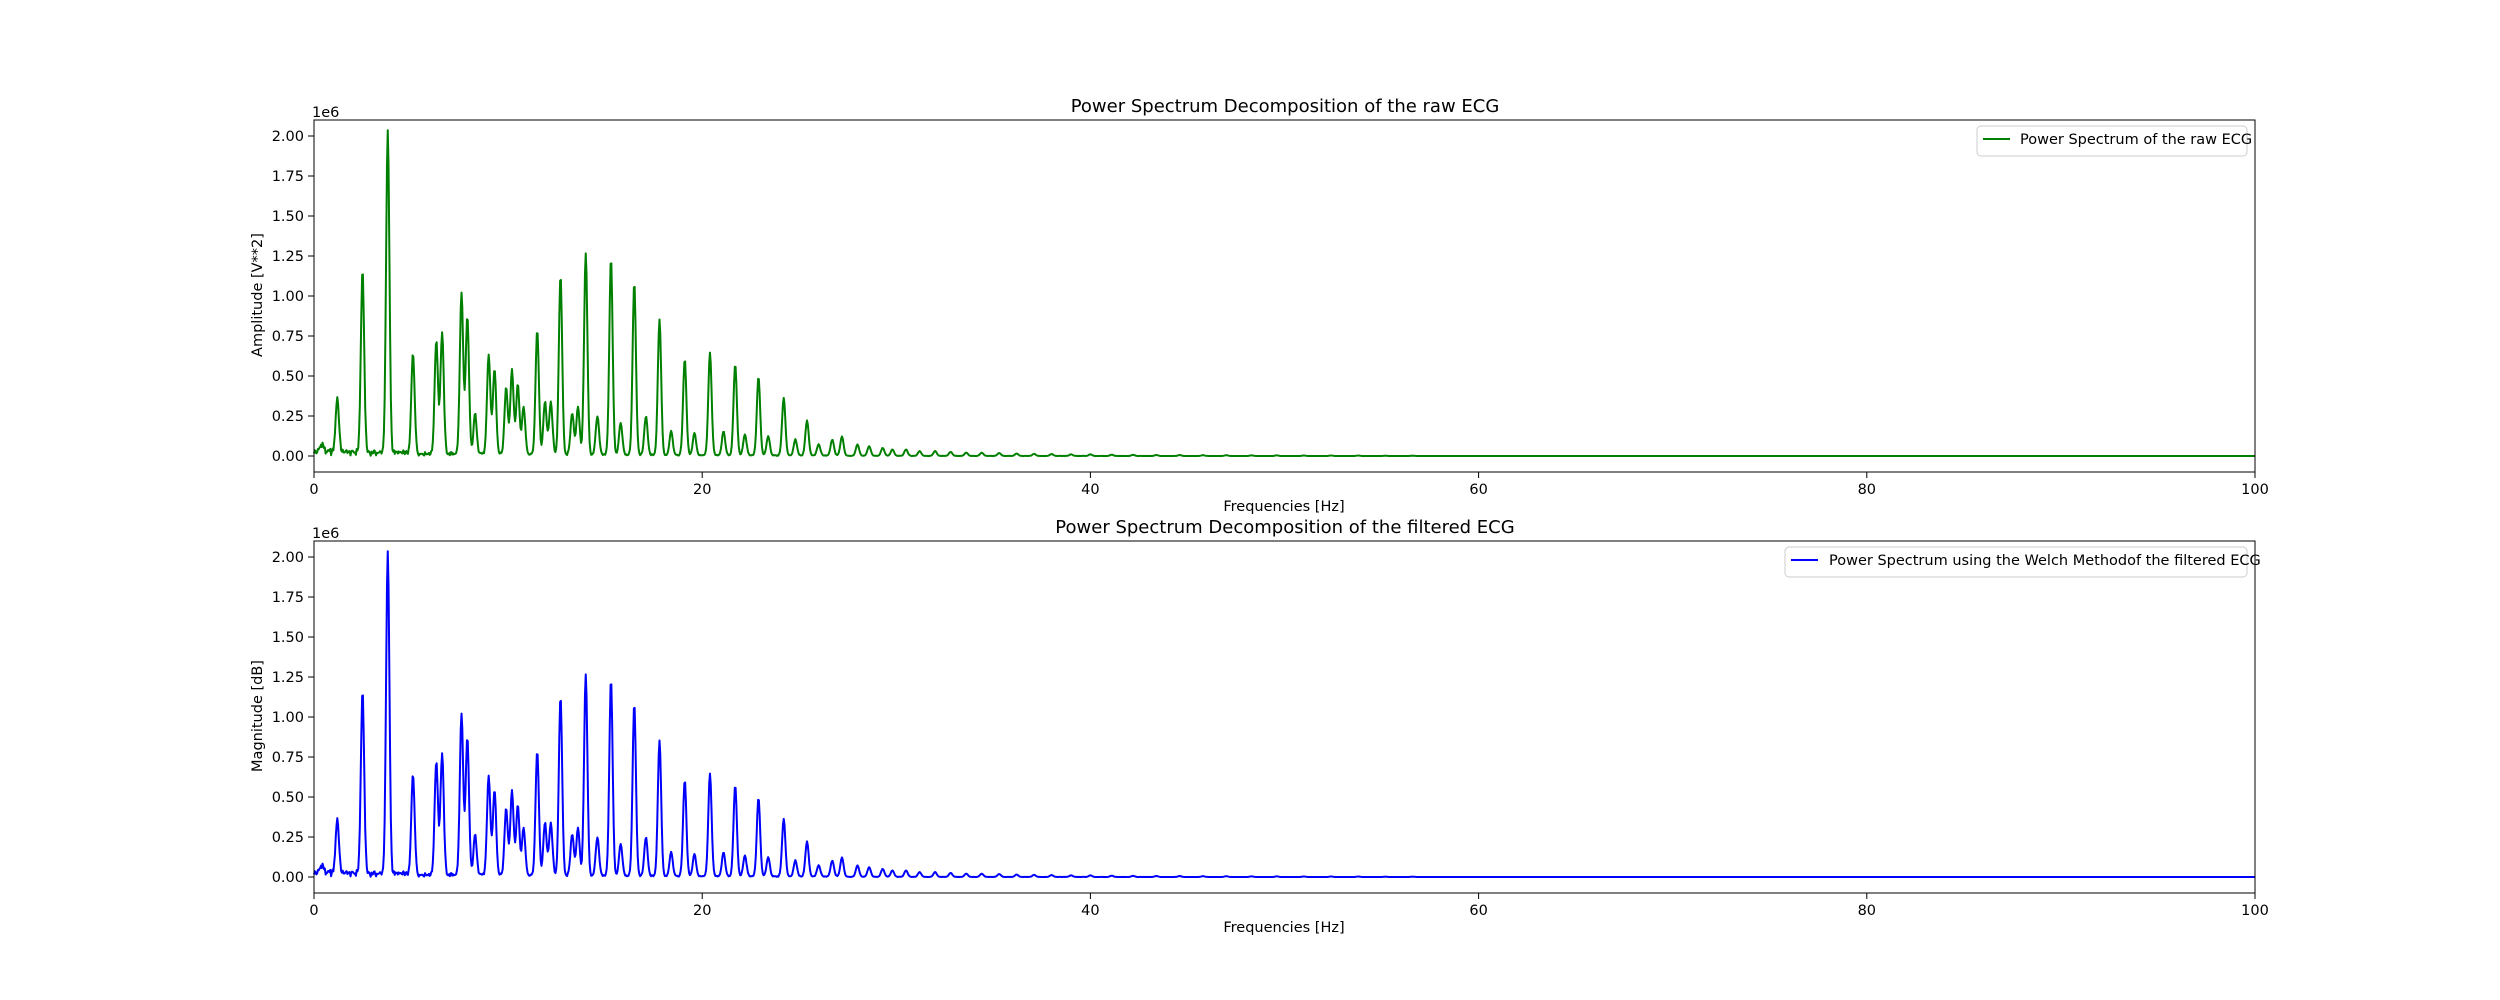 The image size is (2500, 1000). Describe the element at coordinates (258, 295) in the screenshot. I see `y-axis-label: Amplitude [V**2]` at that location.